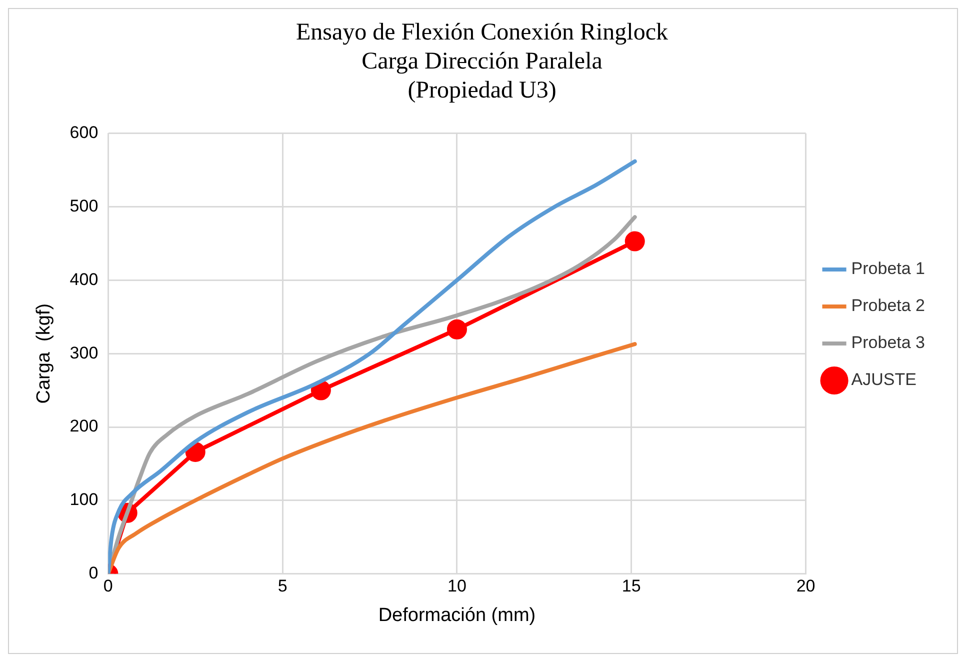 This screenshot has height=664, width=968. Describe the element at coordinates (888, 306) in the screenshot. I see `legend-label: Probeta 2` at that location.